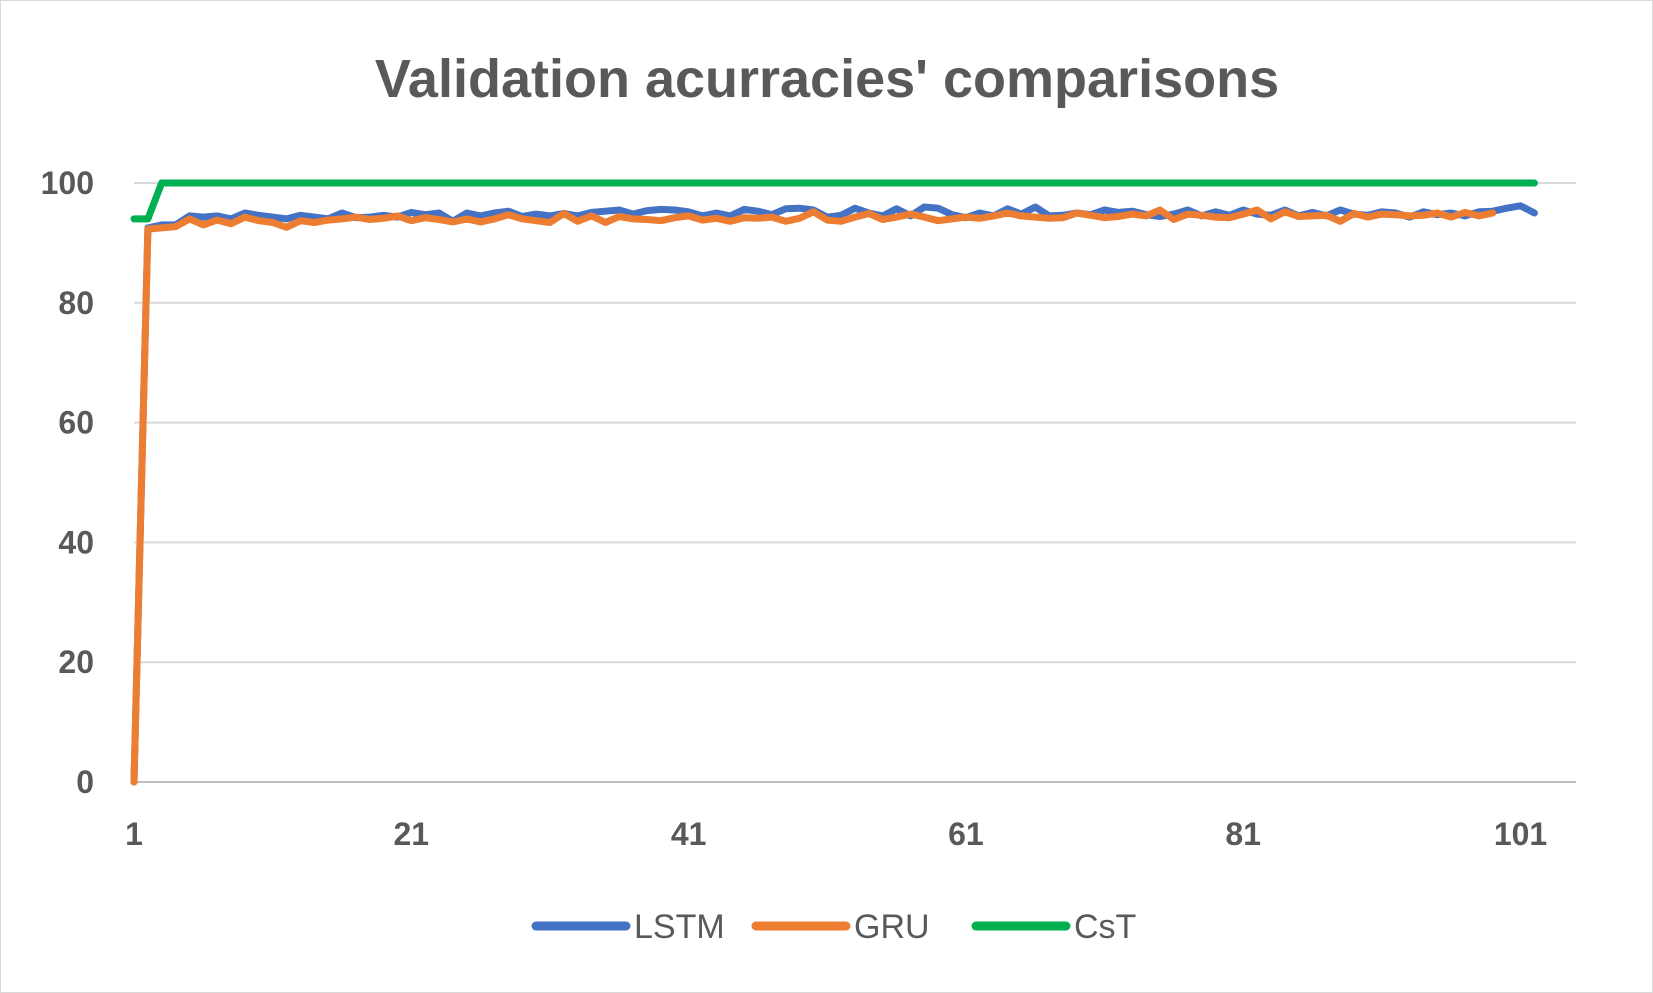  I want to click on legend-label-cst: CsT, so click(1105, 927).